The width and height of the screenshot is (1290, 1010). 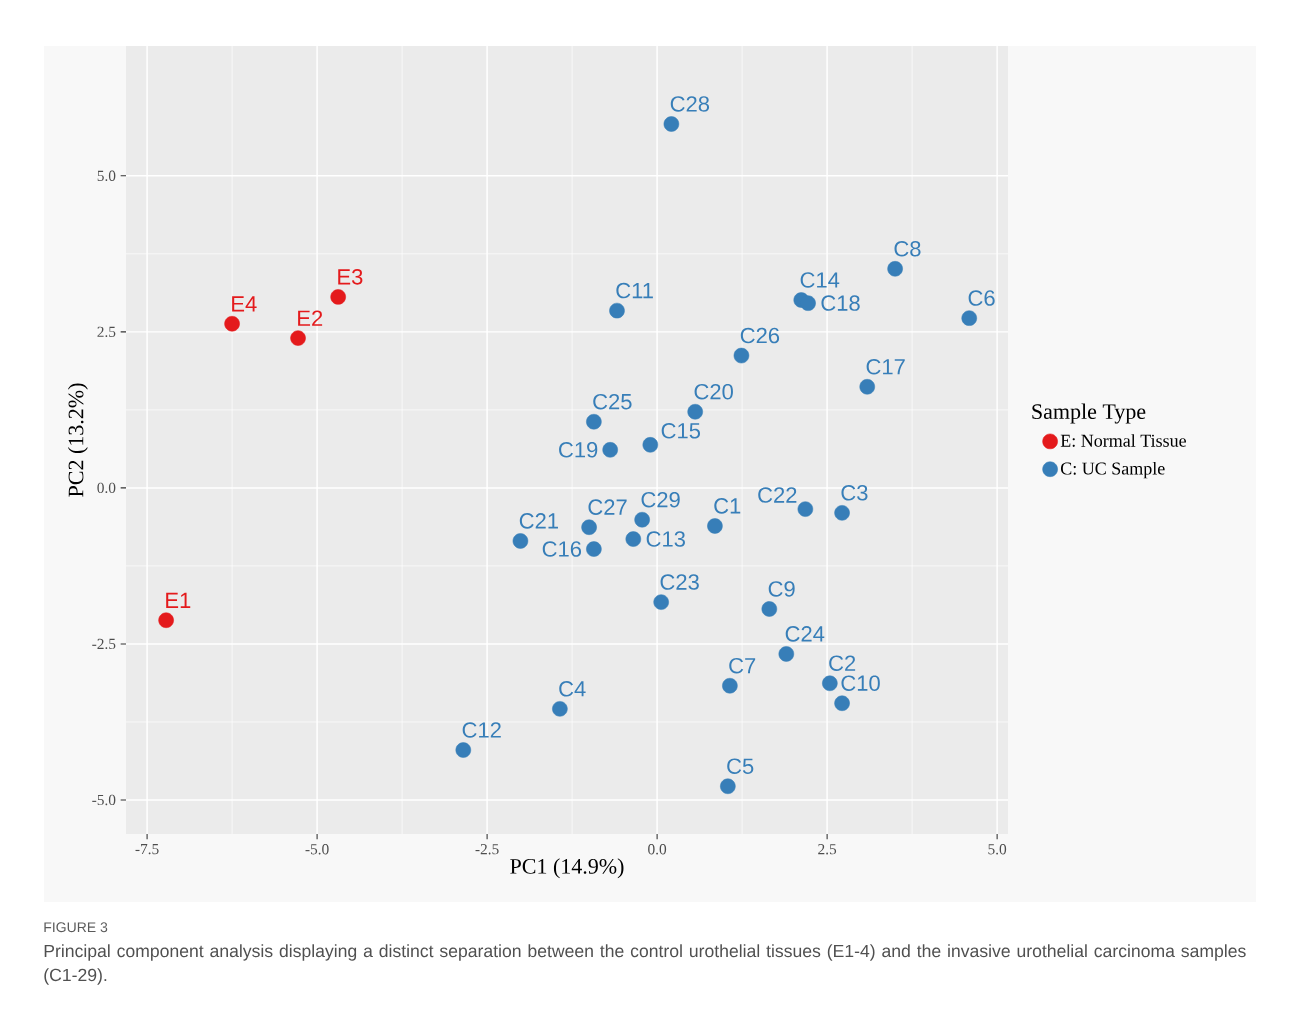 I want to click on annotation: C1, so click(x=727, y=506).